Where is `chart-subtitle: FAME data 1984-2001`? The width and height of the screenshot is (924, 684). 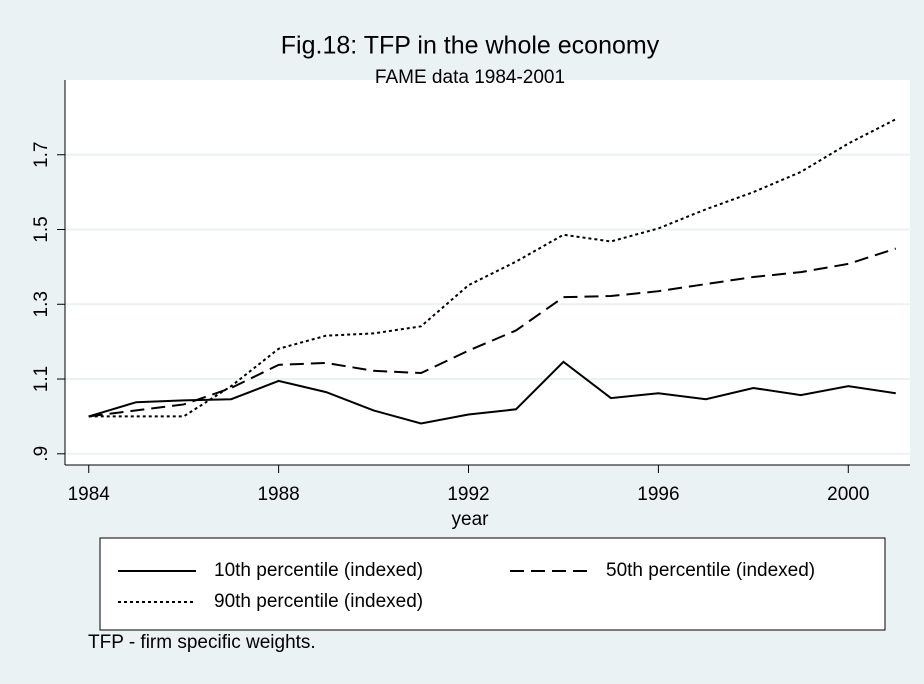 chart-subtitle: FAME data 1984-2001 is located at coordinates (470, 77).